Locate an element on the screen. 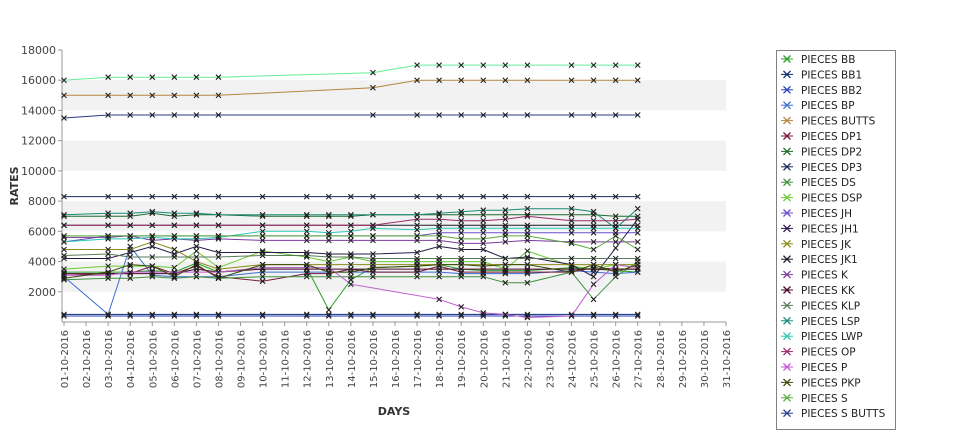 The height and width of the screenshot is (433, 975). legend-item: PIECES P is located at coordinates (814, 368).